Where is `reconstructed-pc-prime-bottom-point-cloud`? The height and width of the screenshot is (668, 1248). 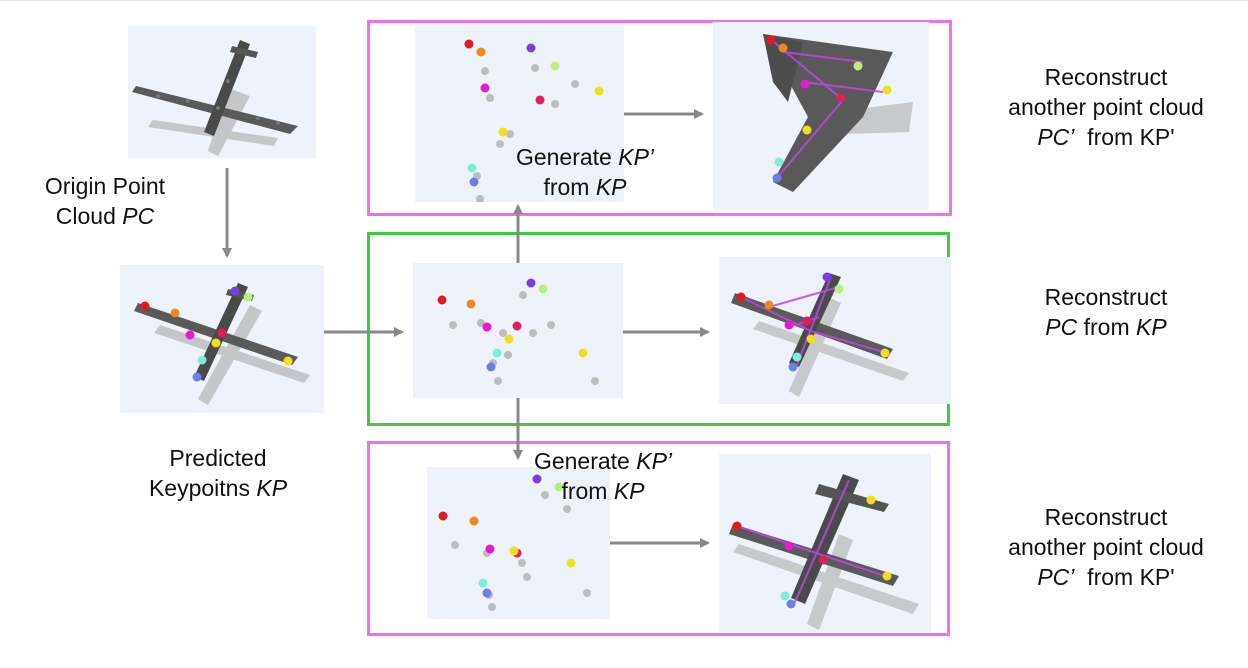 reconstructed-pc-prime-bottom-point-cloud is located at coordinates (824, 552).